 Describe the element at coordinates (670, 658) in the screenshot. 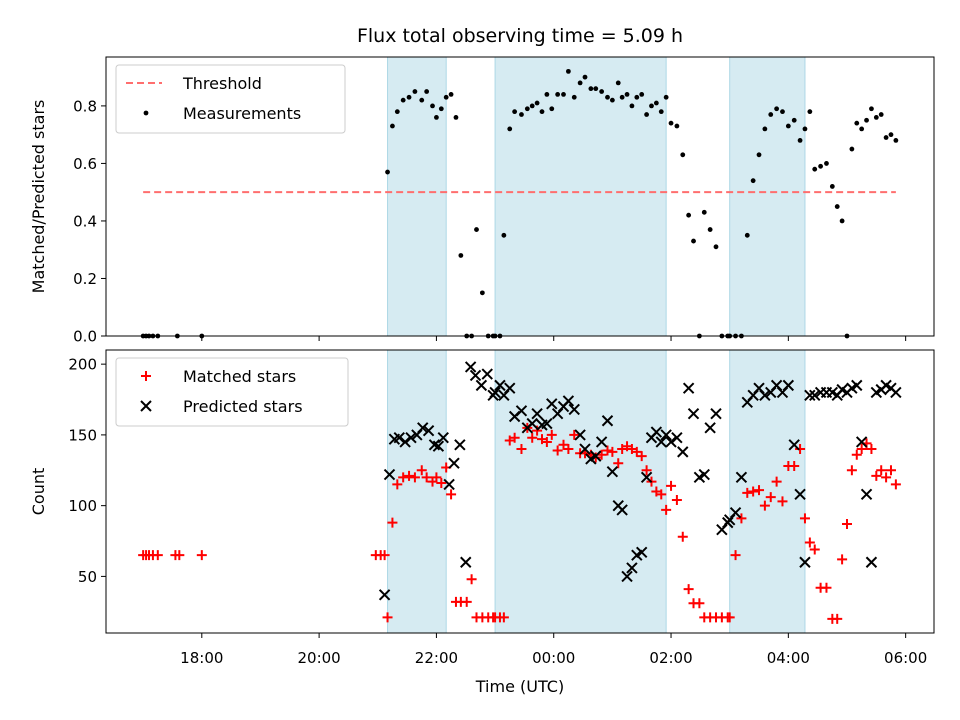

I see `x-tick-label: 02:00` at that location.